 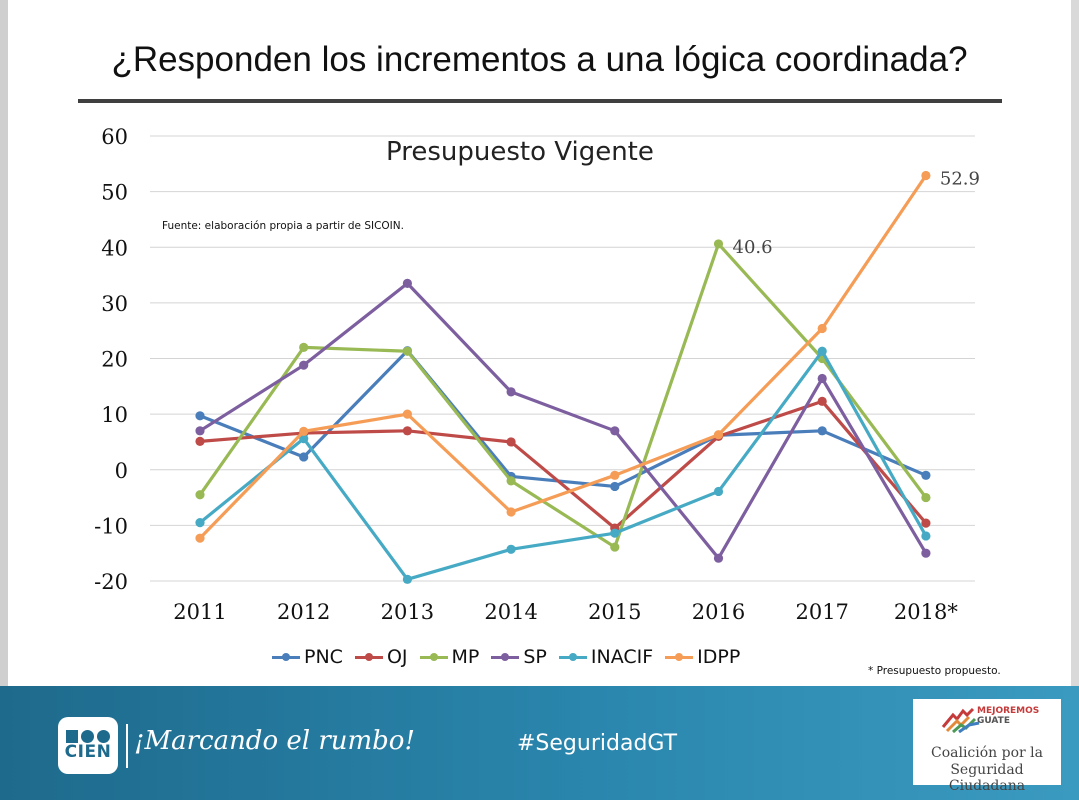 What do you see at coordinates (397, 657) in the screenshot?
I see `legend-label: OJ` at bounding box center [397, 657].